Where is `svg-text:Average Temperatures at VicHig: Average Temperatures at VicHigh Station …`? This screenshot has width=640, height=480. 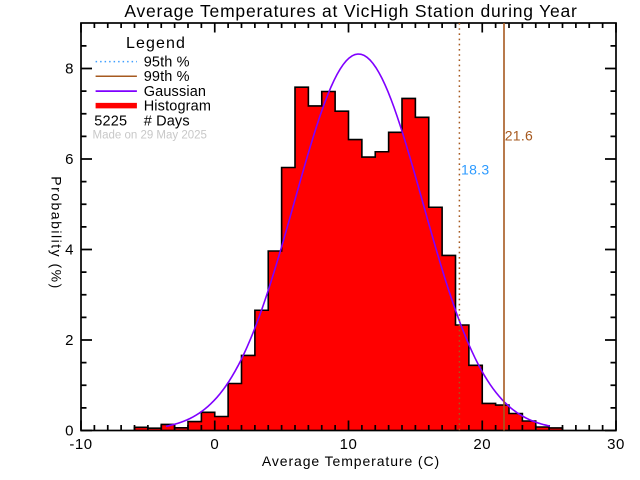
svg-text:Average Temperatures at VicHig: Average Temperatures at VicHigh Station … is located at coordinates (350, 11).